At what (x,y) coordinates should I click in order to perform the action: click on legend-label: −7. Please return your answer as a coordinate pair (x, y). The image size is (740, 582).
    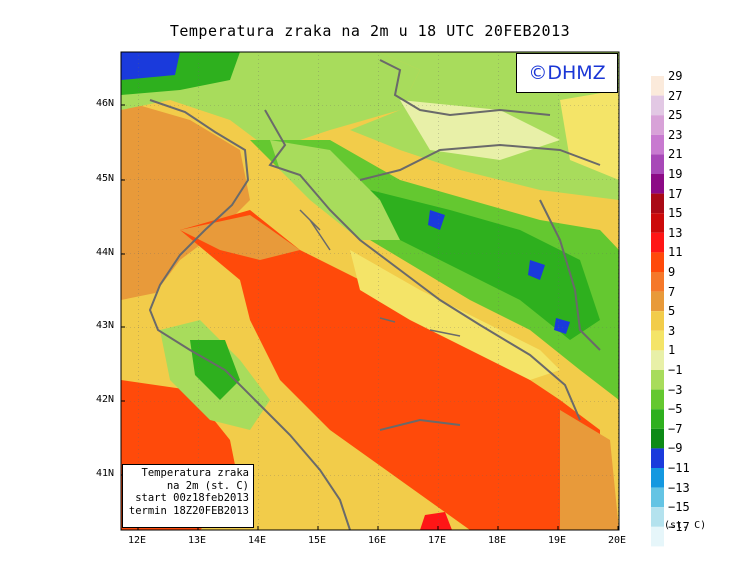
    Looking at the image, I should click on (675, 428).